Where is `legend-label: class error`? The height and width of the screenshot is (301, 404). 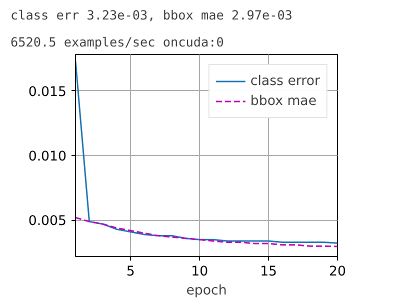 legend-label: class error is located at coordinates (285, 81).